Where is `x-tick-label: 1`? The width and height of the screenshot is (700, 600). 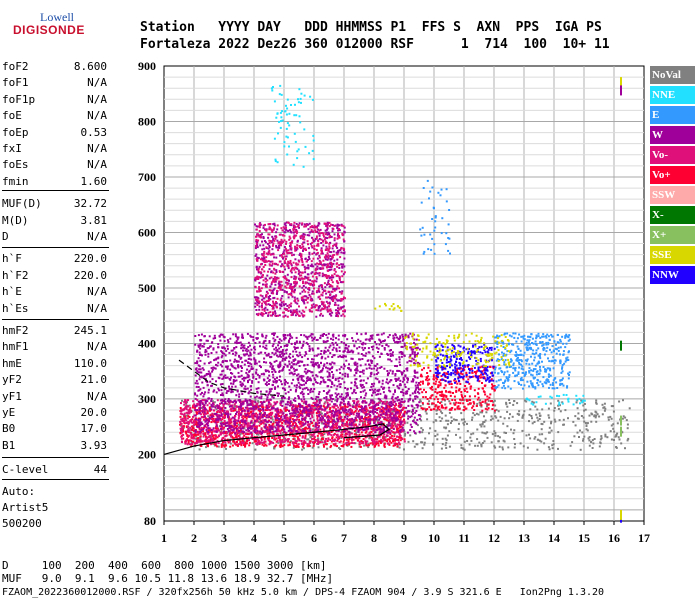
x-tick-label: 1 is located at coordinates (164, 538).